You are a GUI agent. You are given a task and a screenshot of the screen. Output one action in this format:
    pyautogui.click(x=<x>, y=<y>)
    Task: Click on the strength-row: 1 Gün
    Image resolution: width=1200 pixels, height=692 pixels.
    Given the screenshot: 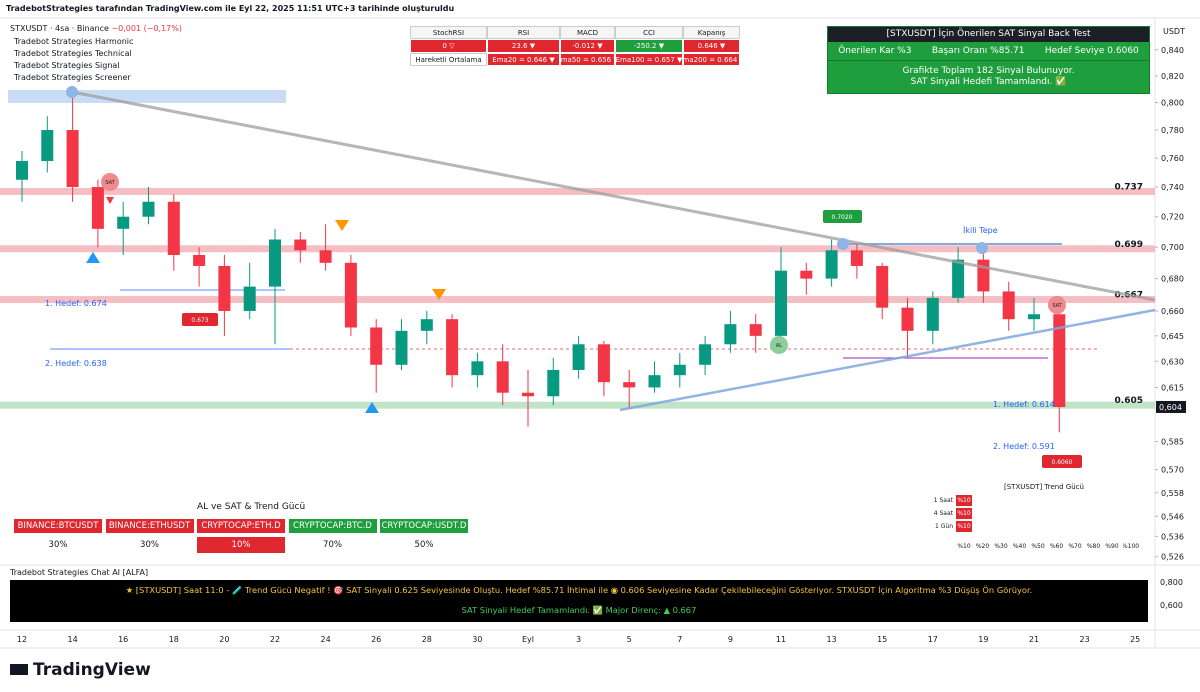 What is the action you would take?
    pyautogui.click(x=937, y=526)
    